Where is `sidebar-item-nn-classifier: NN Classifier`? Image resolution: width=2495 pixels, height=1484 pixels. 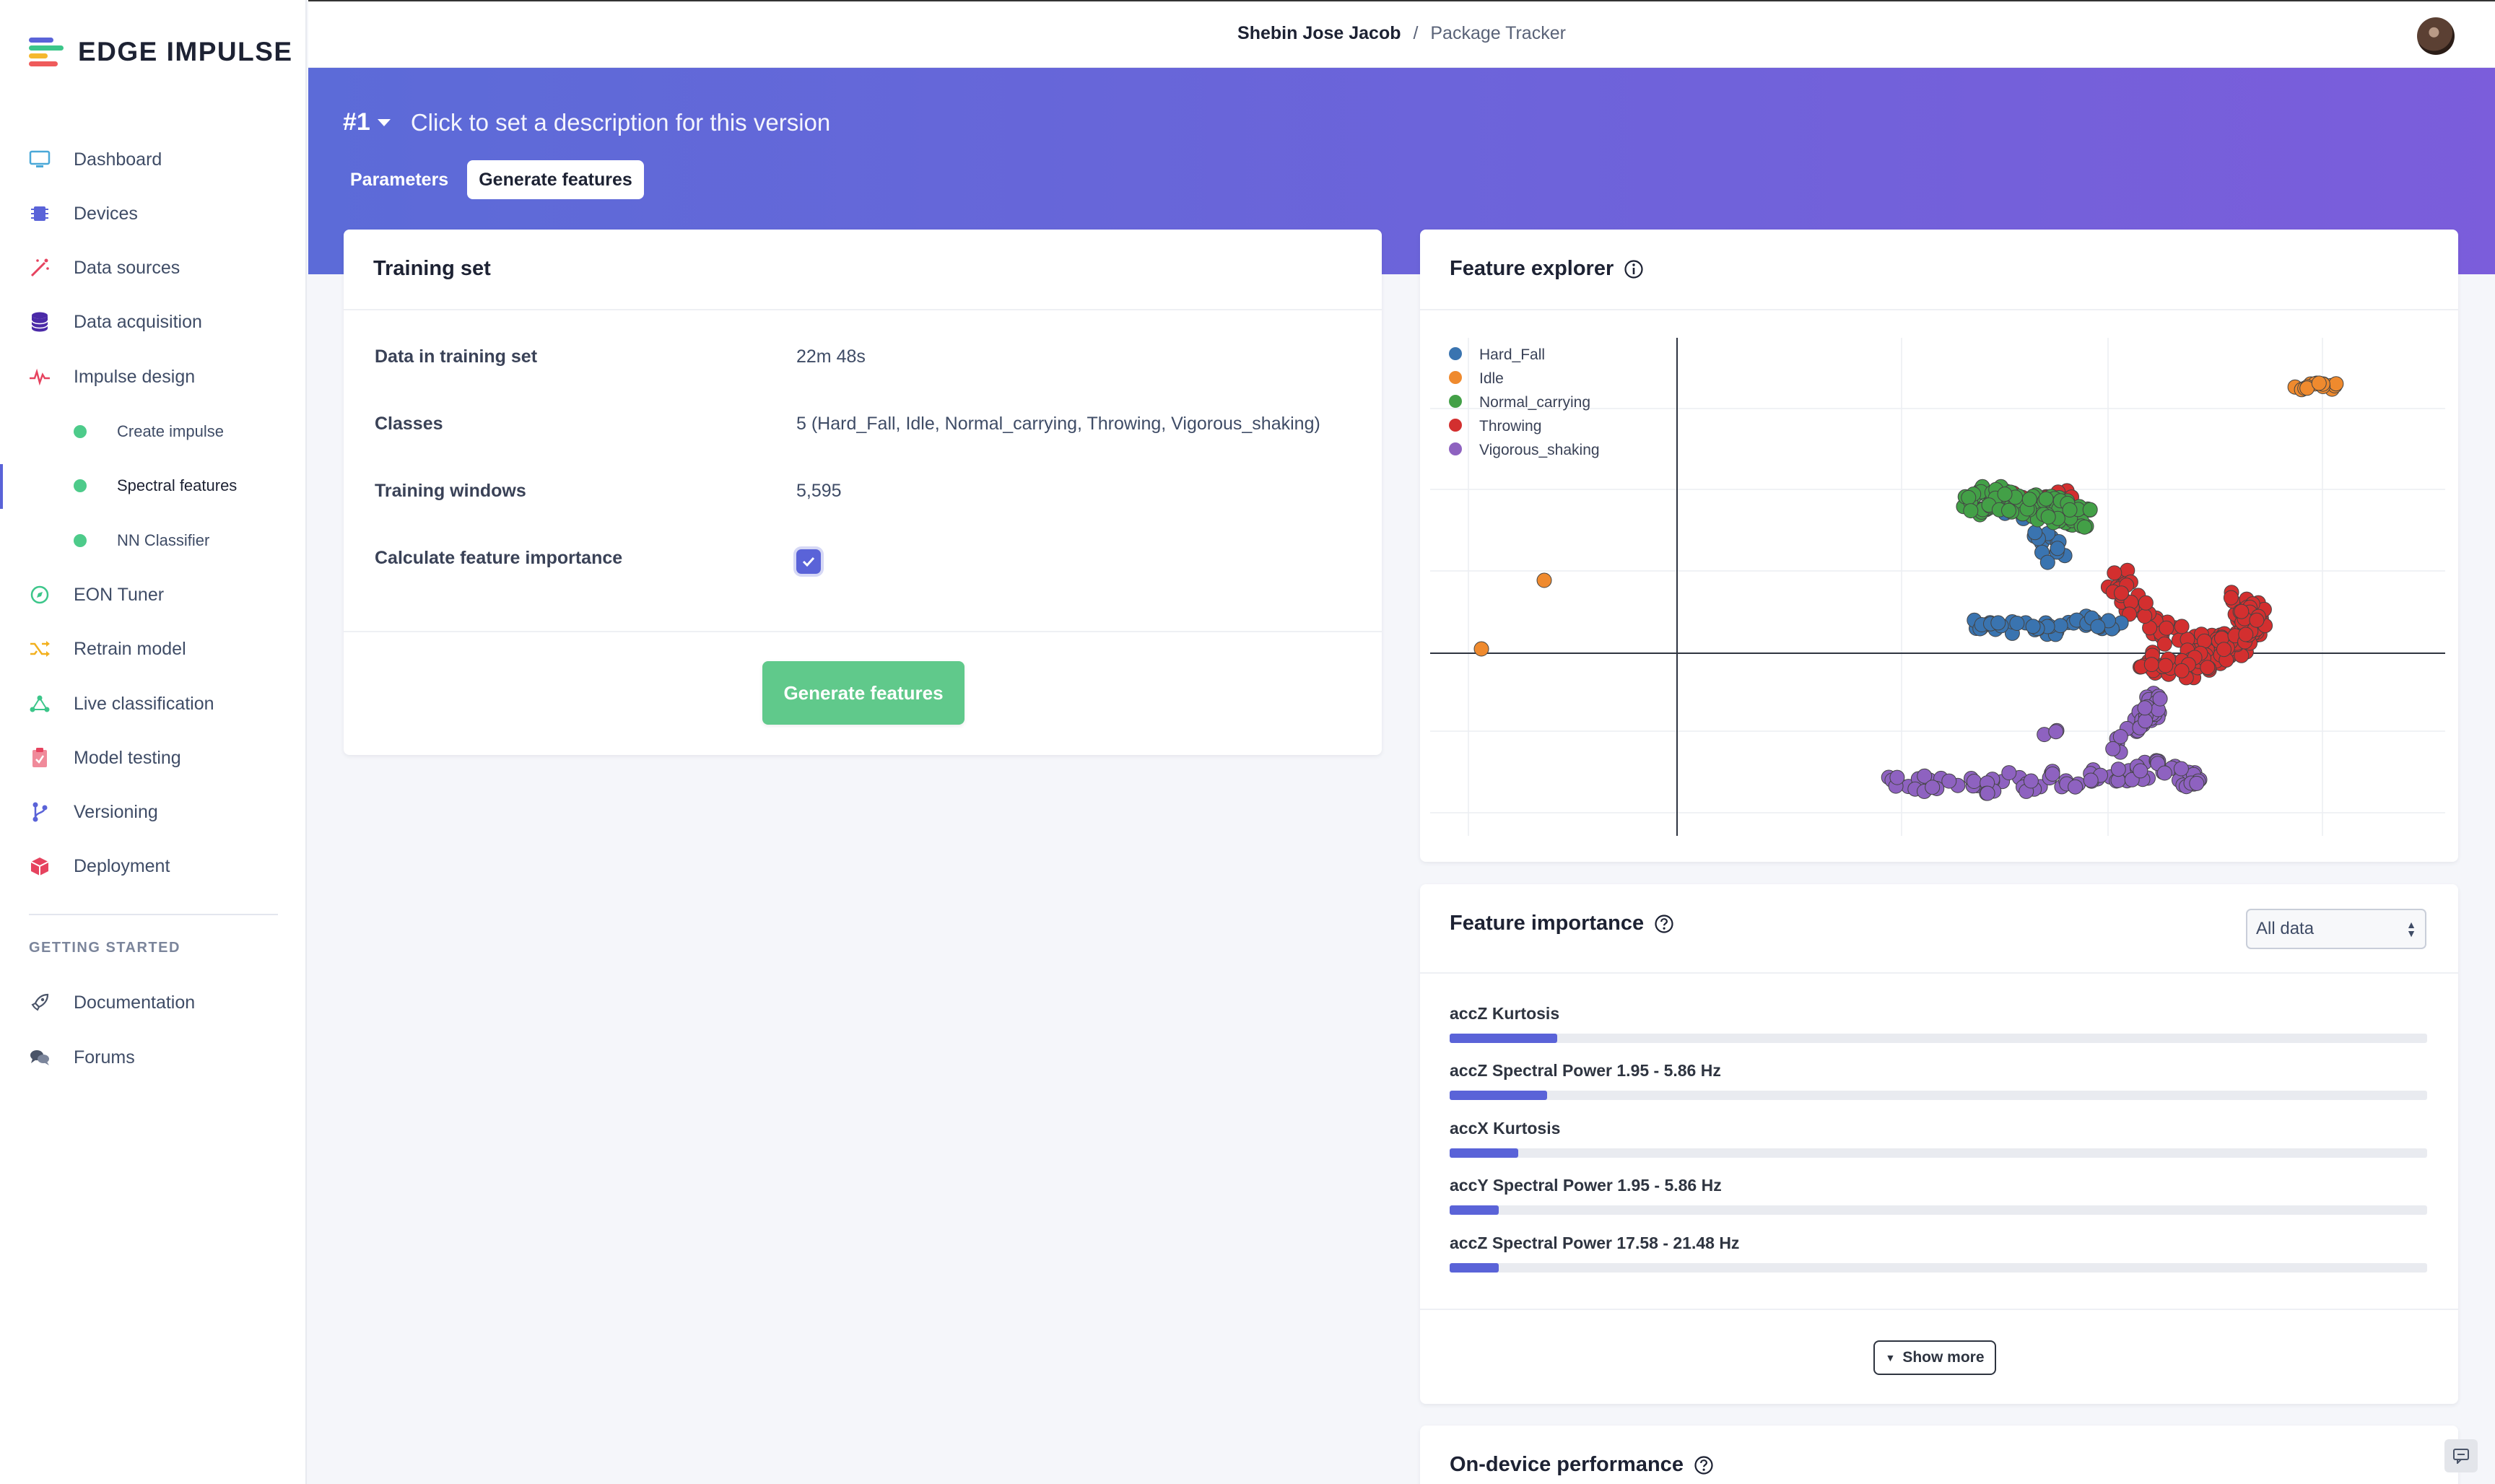
sidebar-item-nn-classifier: NN Classifier is located at coordinates (141, 541).